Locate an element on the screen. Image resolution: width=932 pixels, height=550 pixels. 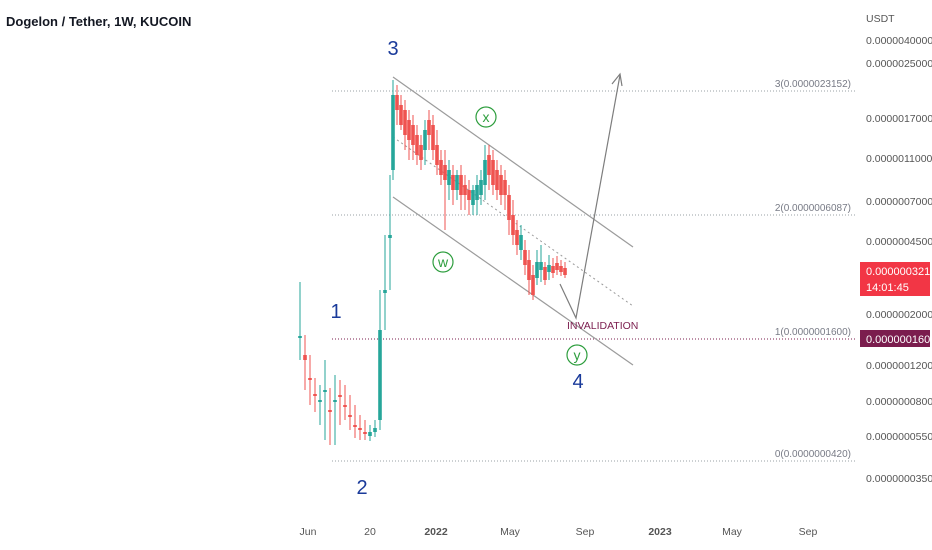
price-tag is located at coordinates (895, 279).